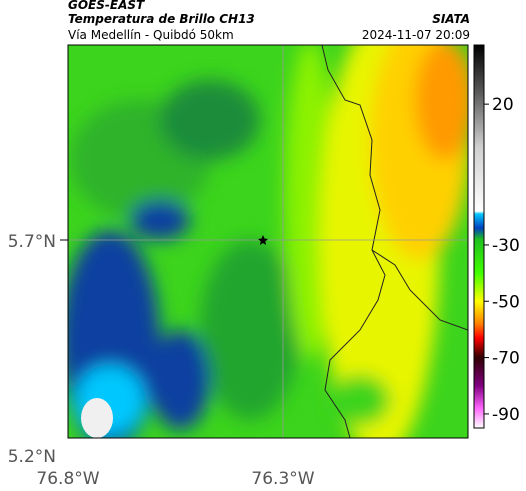 The width and height of the screenshot is (526, 491). I want to click on subtitle: Temperatura de Brillo CH13, so click(161, 19).